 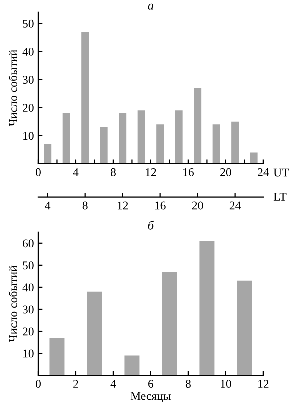 I want to click on x-tick-label: 20, so click(x=226, y=172).